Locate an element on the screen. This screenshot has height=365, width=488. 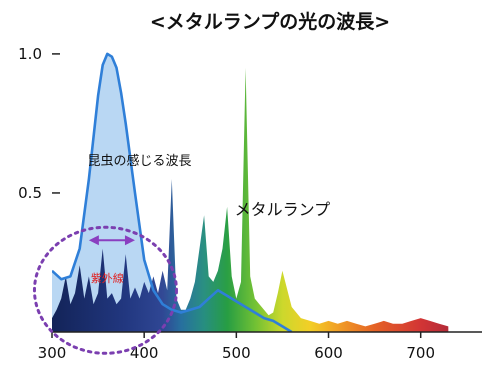
uv-label: 紫外線 is located at coordinates (107, 278).